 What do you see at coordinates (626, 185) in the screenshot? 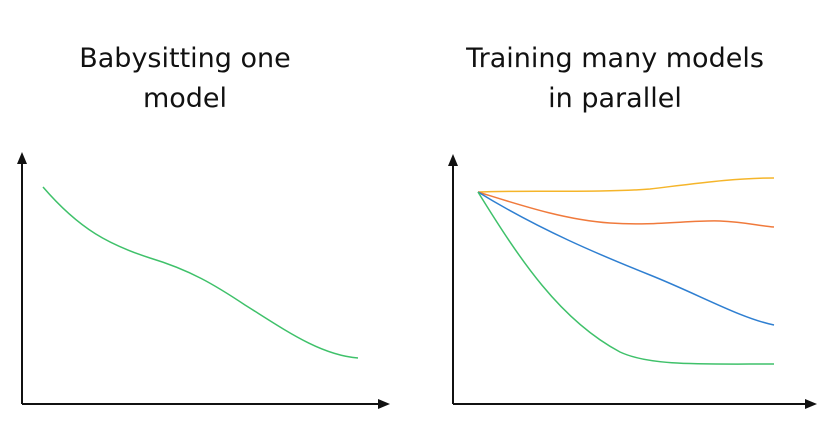
I see `right-yellow-curve` at bounding box center [626, 185].